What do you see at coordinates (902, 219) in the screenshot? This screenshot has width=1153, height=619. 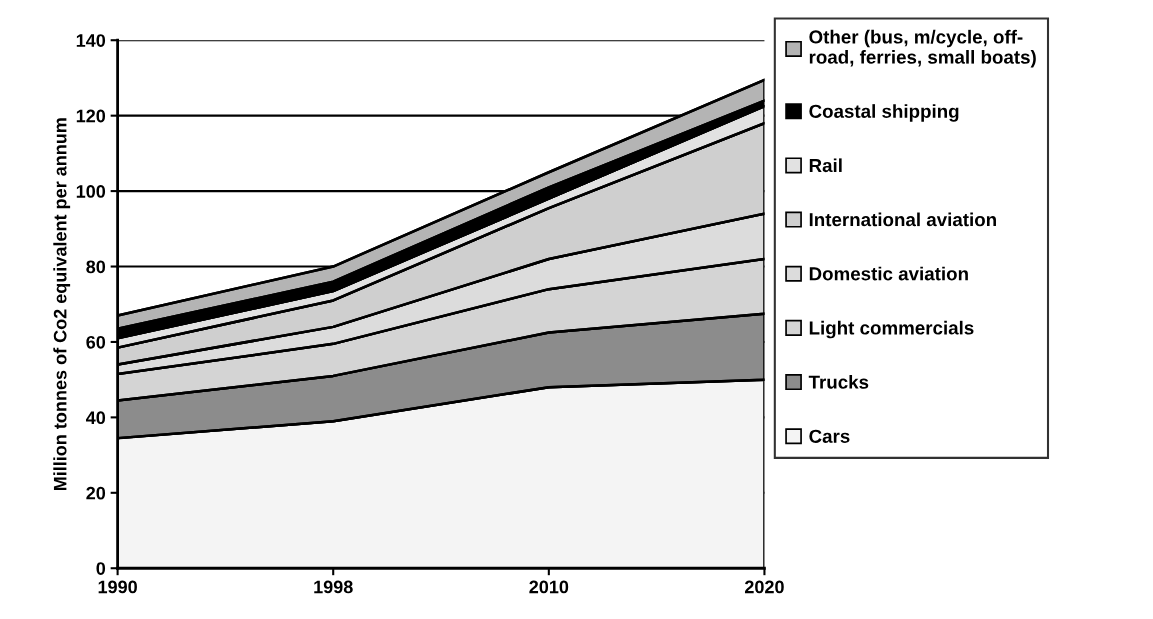 I see `legend-label: International aviation` at bounding box center [902, 219].